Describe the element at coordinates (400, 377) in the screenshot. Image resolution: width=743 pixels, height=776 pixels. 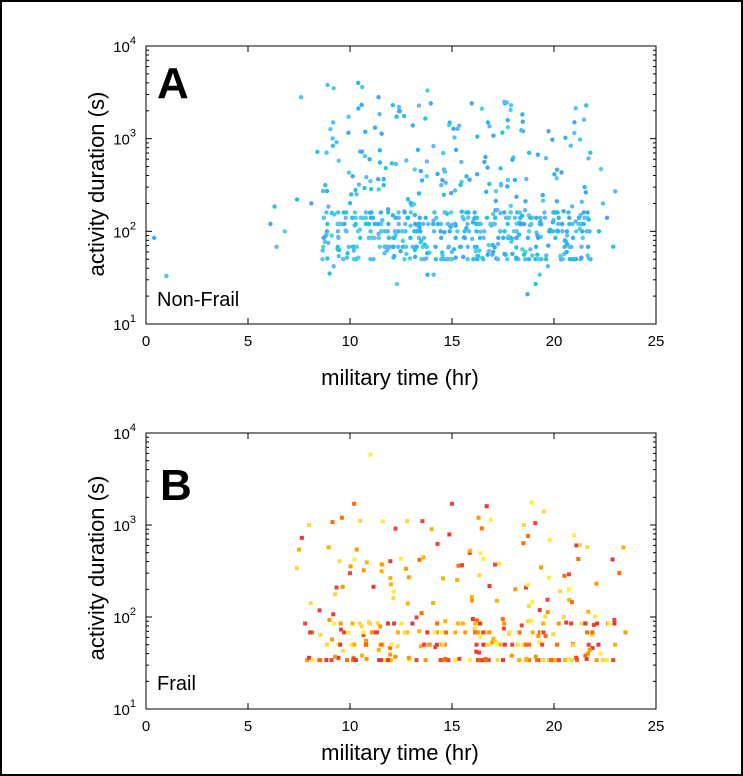
I see `x-axis-label-a: military time (hr)` at that location.